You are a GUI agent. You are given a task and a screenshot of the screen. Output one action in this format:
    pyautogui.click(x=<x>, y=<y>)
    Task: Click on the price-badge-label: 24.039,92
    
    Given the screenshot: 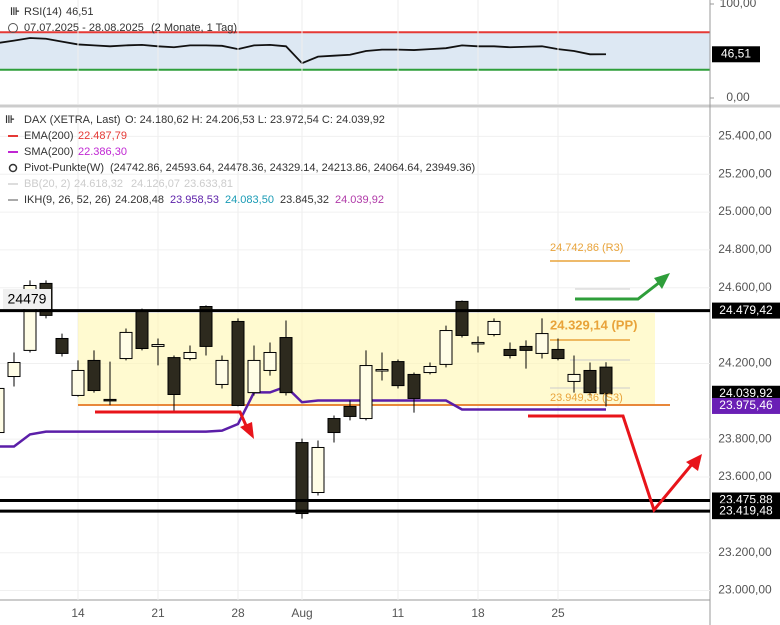 What is the action you would take?
    pyautogui.click(x=746, y=393)
    